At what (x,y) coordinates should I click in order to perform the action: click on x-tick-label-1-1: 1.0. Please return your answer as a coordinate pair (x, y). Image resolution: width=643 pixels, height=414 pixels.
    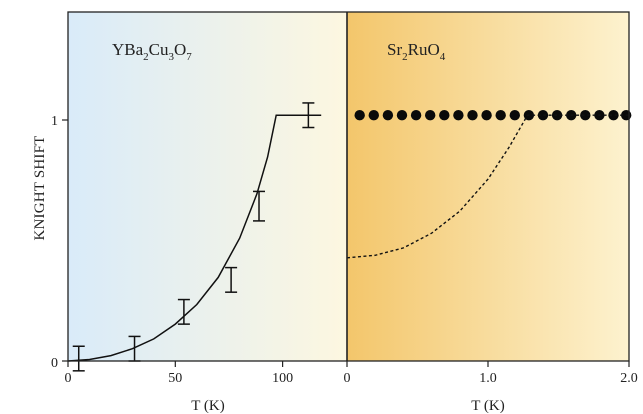
    Looking at the image, I should click on (488, 378).